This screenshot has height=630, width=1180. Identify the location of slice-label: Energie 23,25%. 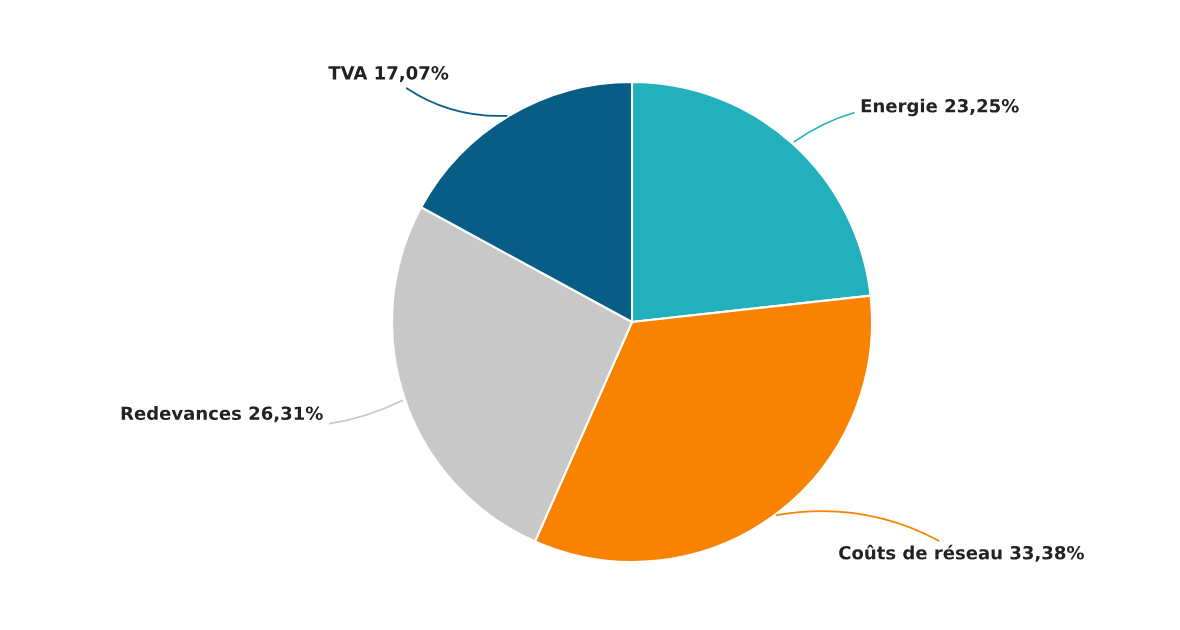
(940, 107).